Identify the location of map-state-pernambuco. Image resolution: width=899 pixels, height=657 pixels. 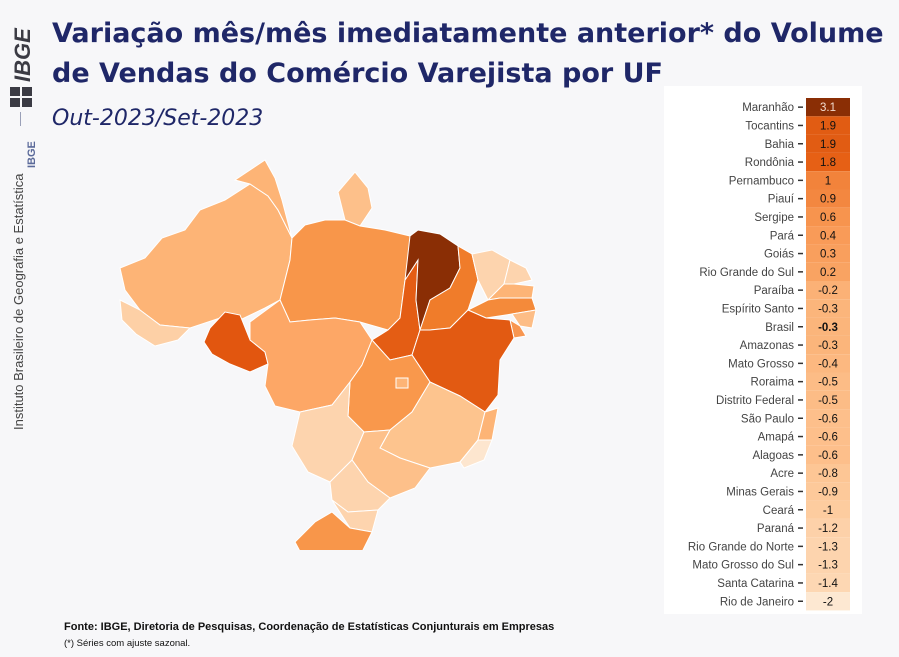
(501, 308).